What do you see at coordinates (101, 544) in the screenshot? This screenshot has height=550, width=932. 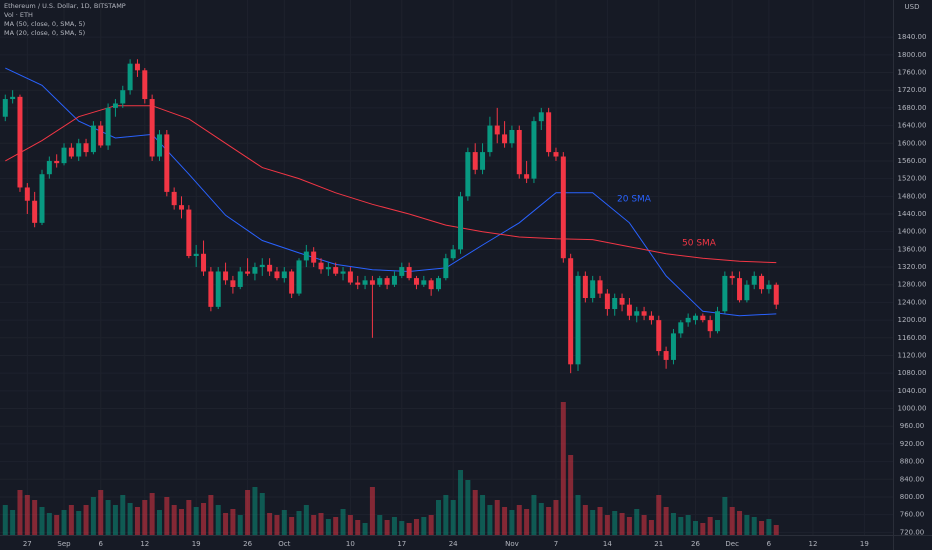 I see `x-tick-label: 6` at bounding box center [101, 544].